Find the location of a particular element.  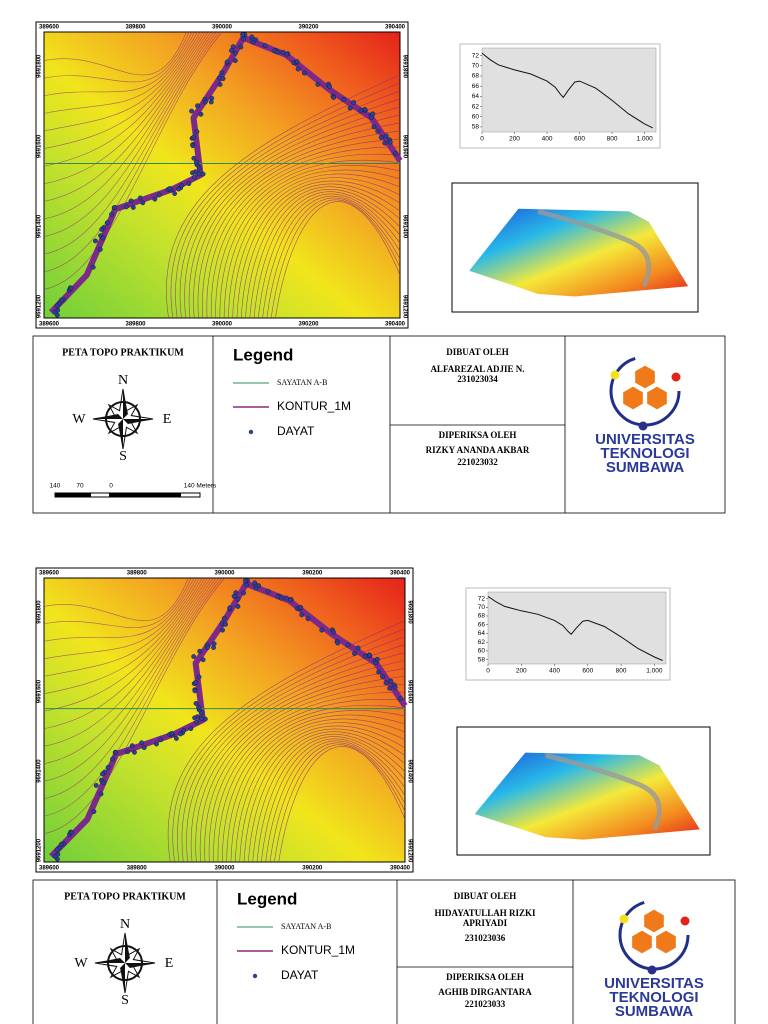

panel-title: PETA TOPO PRAKTIKUM is located at coordinates (125, 896).